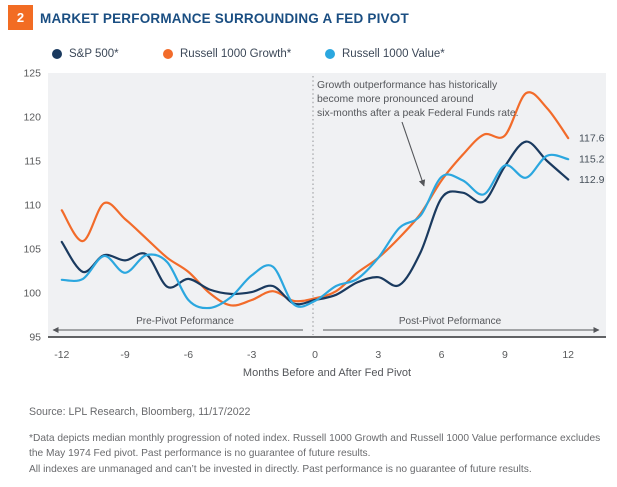 The height and width of the screenshot is (487, 617). Describe the element at coordinates (35, 338) in the screenshot. I see `y-tick-label: 95` at that location.